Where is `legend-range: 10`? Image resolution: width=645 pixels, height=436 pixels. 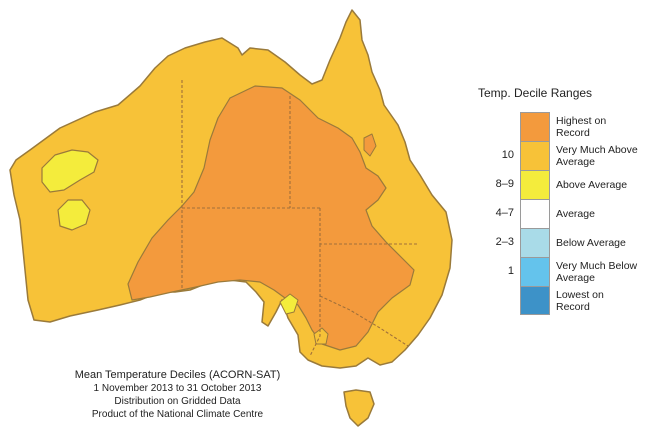 legend-range: 10 is located at coordinates (507, 155).